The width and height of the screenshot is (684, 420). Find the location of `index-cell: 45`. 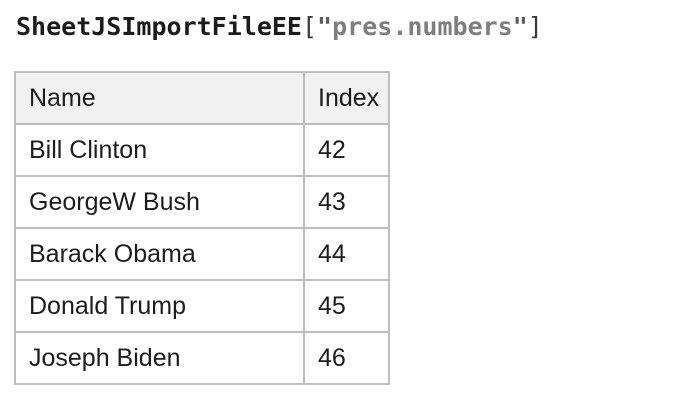

index-cell: 45 is located at coordinates (346, 306).